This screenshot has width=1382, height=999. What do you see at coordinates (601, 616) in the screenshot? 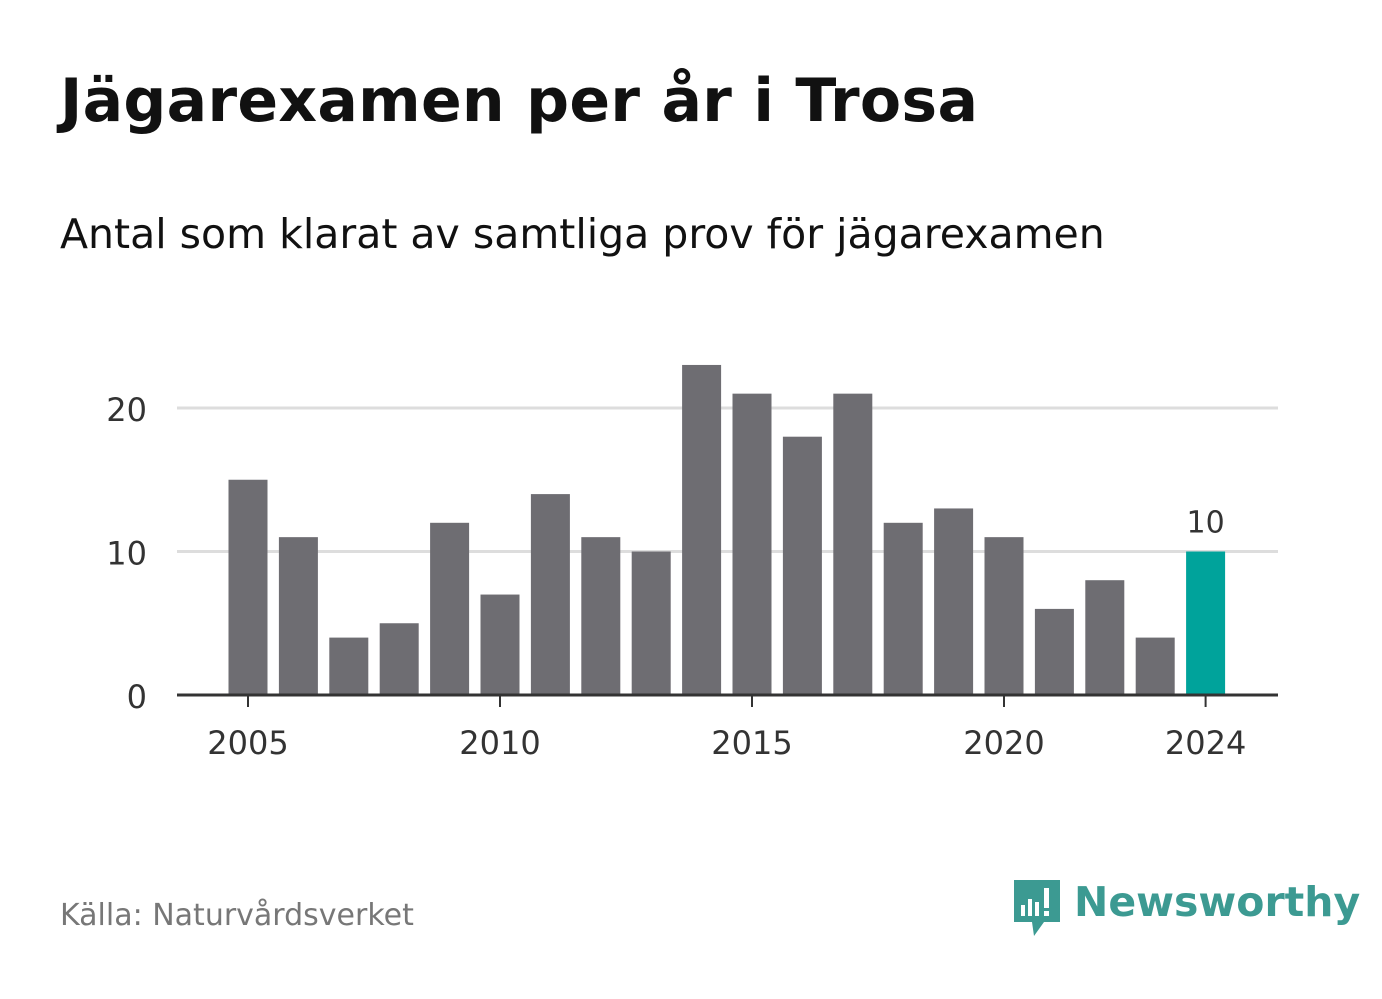
I see `bar-2012` at bounding box center [601, 616].